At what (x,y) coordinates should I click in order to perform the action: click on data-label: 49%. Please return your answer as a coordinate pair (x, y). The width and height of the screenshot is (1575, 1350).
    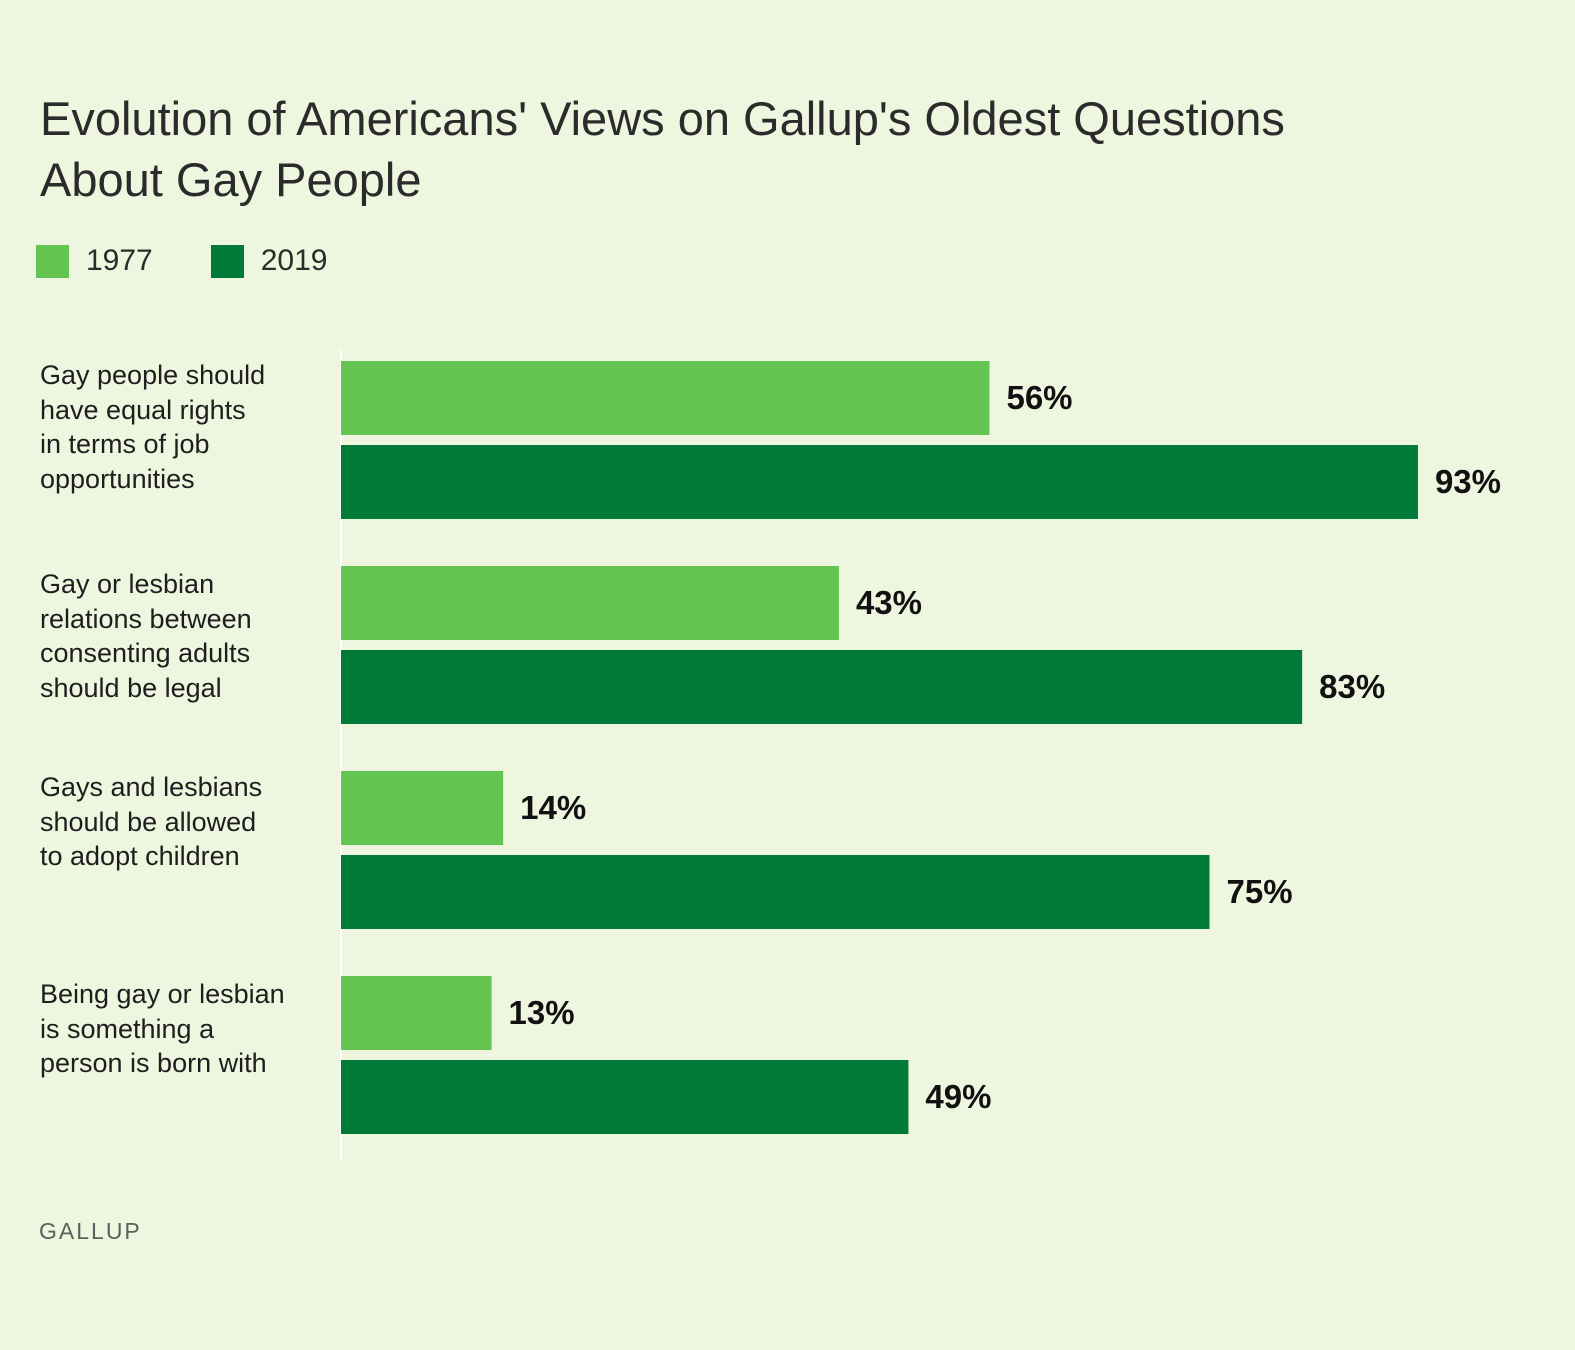
    Looking at the image, I should click on (958, 1096).